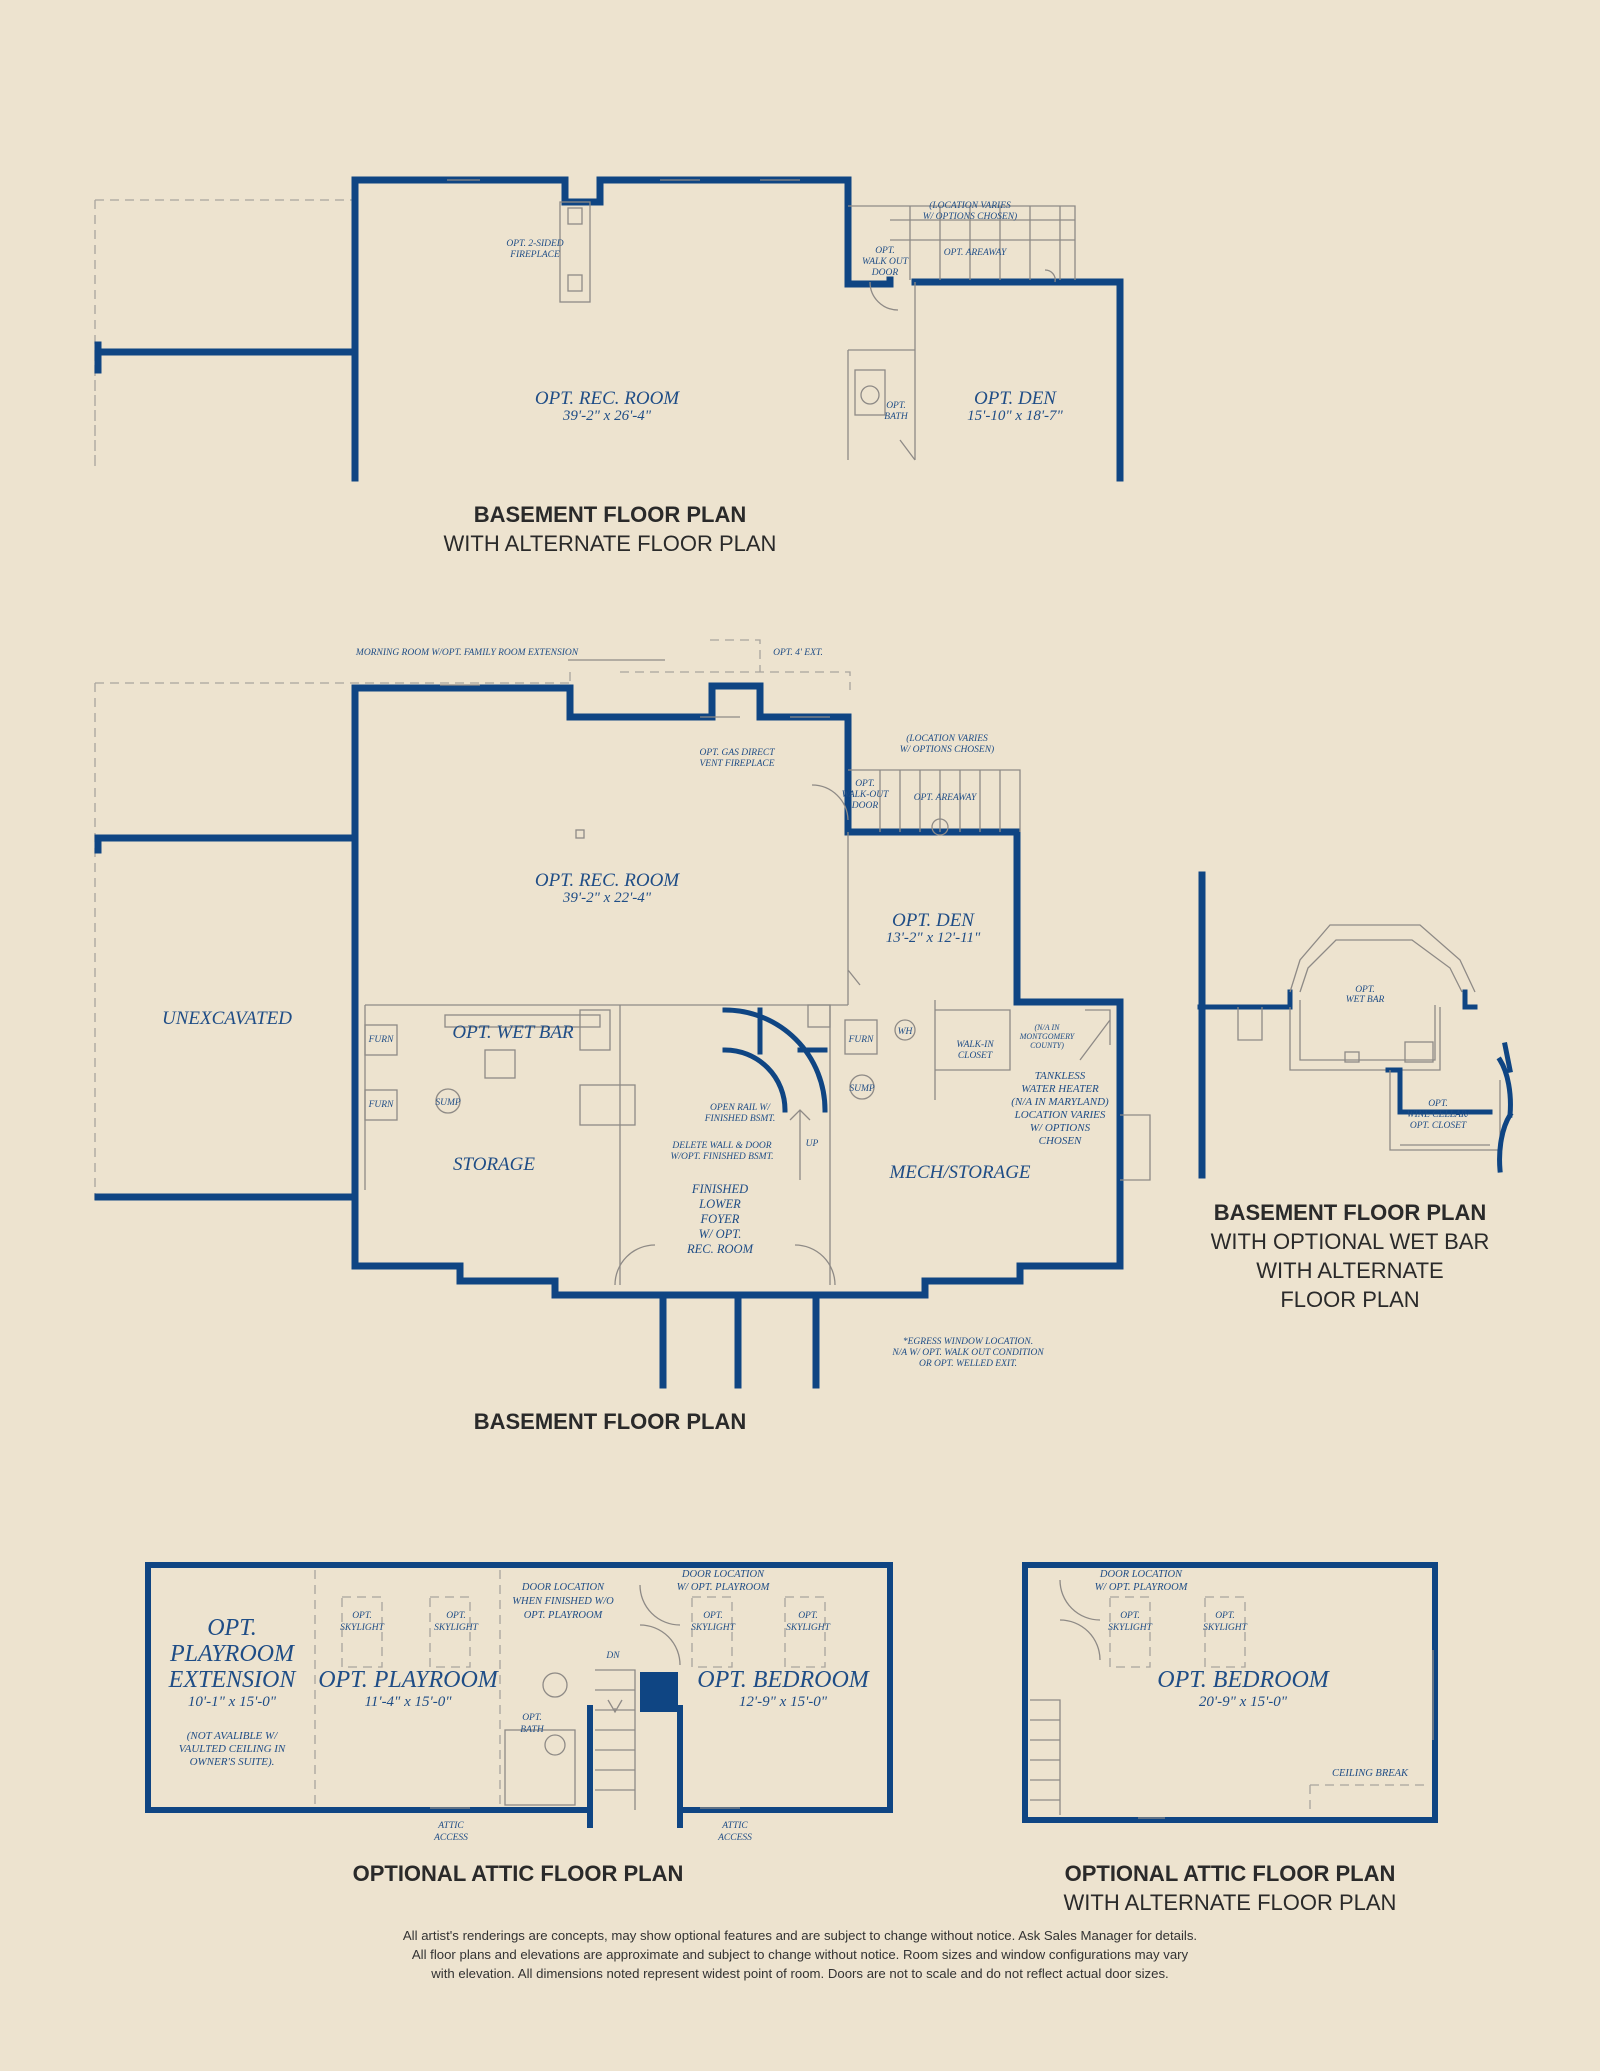  Describe the element at coordinates (866, 795) in the screenshot. I see `walkout-note-2: WALK-OUT` at that location.